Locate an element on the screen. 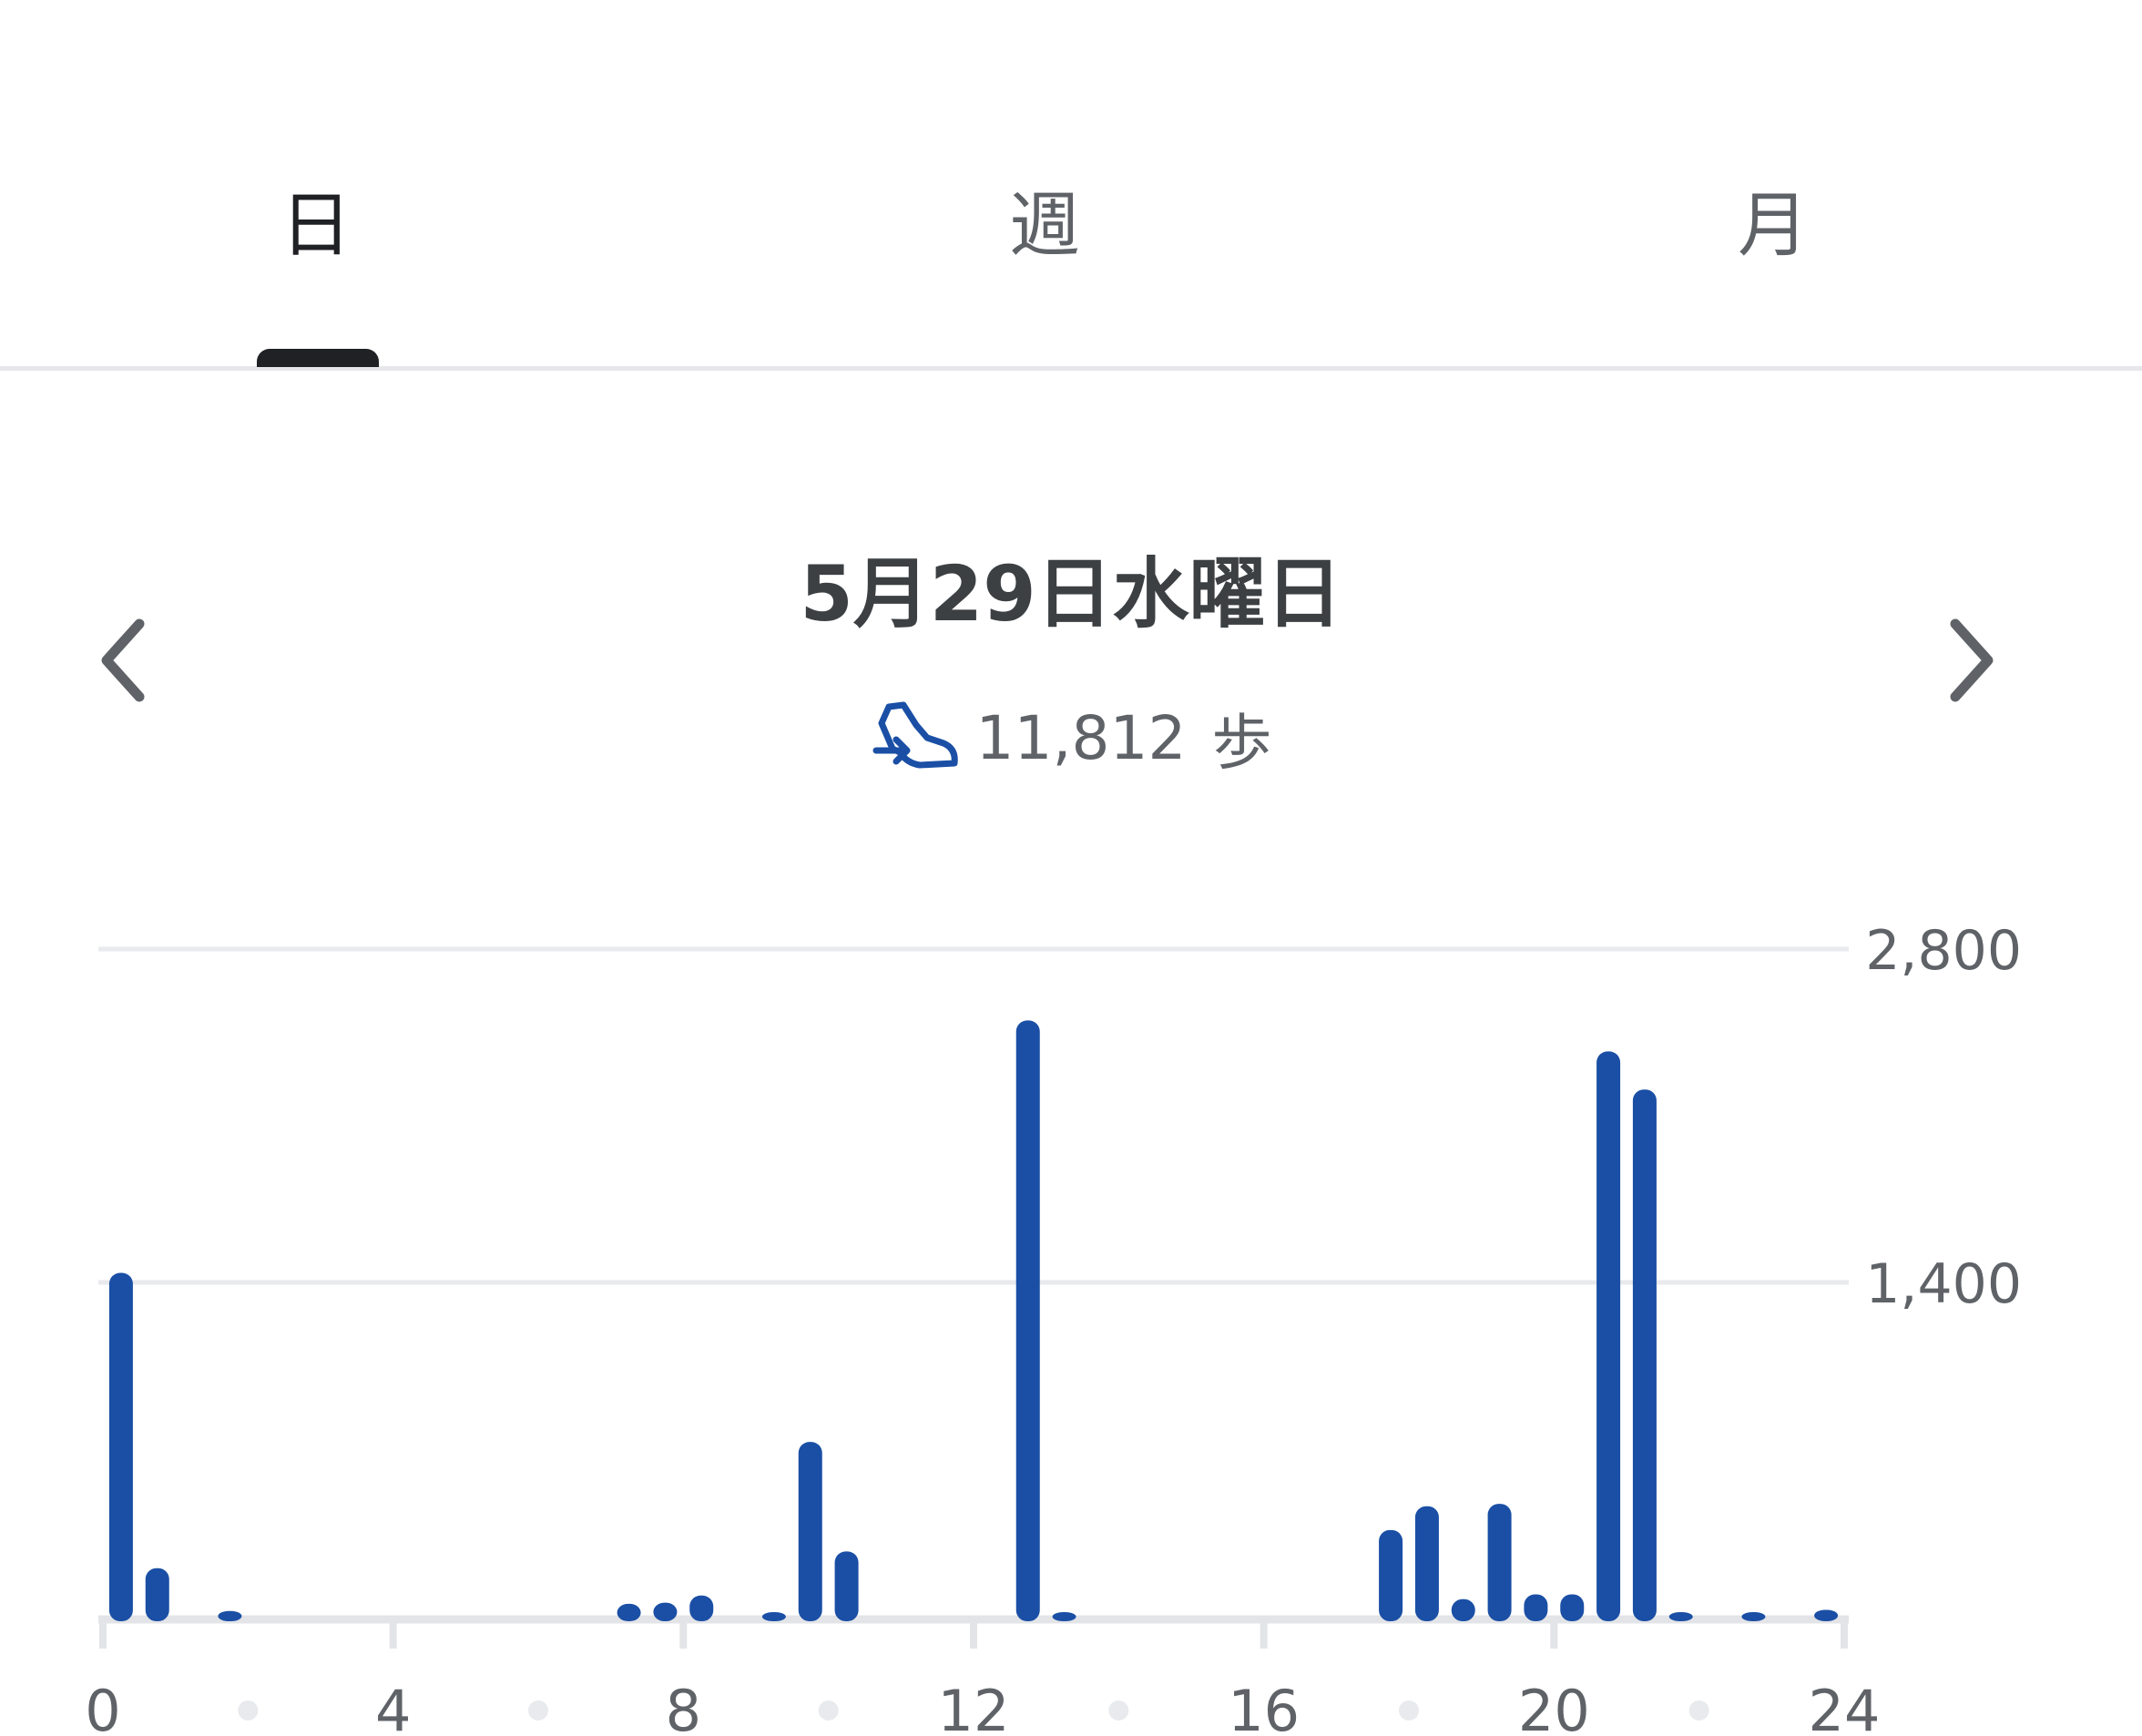  x-tick-label: 16 is located at coordinates (1264, 1707).